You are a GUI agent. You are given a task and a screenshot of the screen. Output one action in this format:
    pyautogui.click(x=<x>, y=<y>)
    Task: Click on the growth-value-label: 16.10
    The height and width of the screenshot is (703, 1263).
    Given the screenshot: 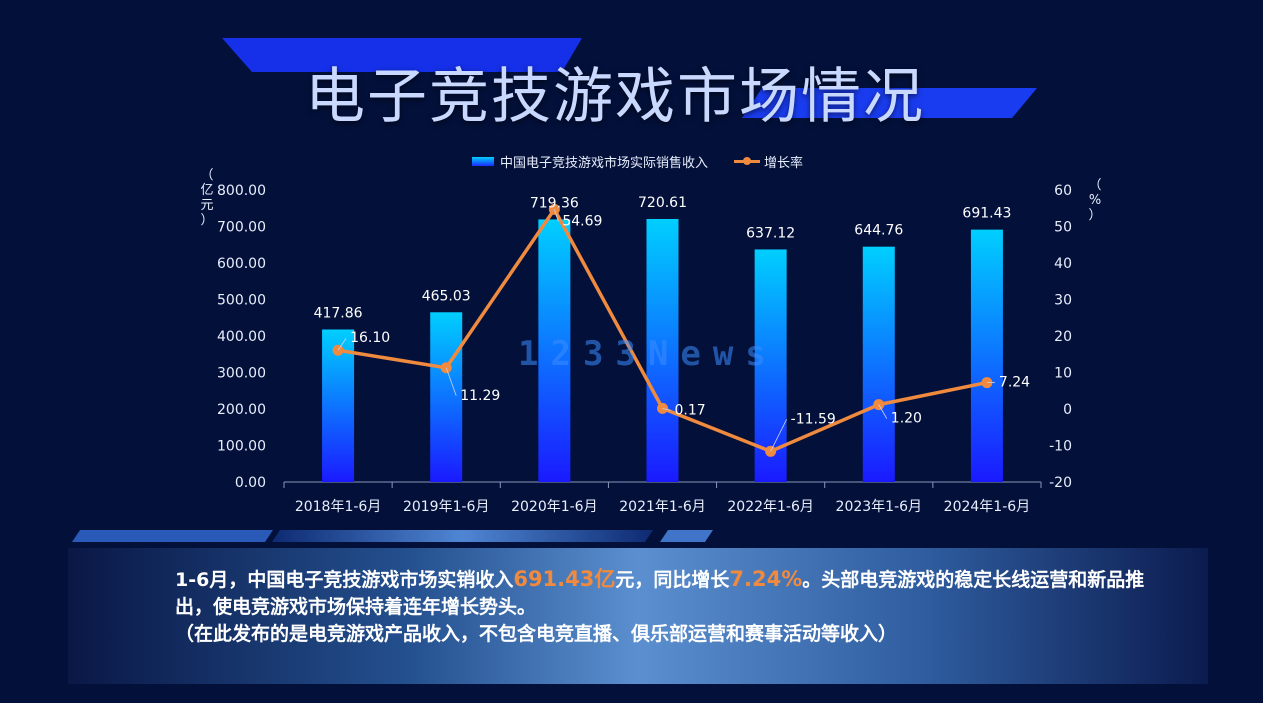 What is the action you would take?
    pyautogui.click(x=370, y=338)
    